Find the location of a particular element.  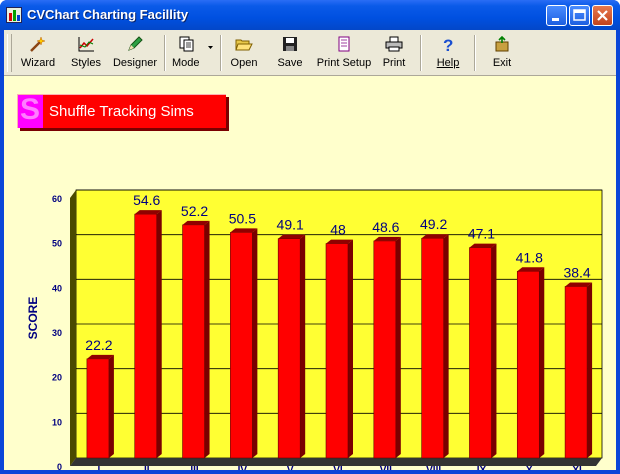

y-tick-label: 10 is located at coordinates (57, 422).